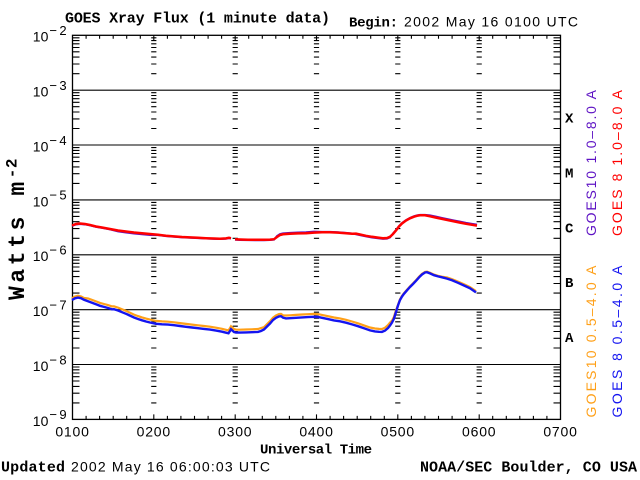 Image resolution: width=640 pixels, height=480 pixels. I want to click on svg-text: B, so click(569, 284).